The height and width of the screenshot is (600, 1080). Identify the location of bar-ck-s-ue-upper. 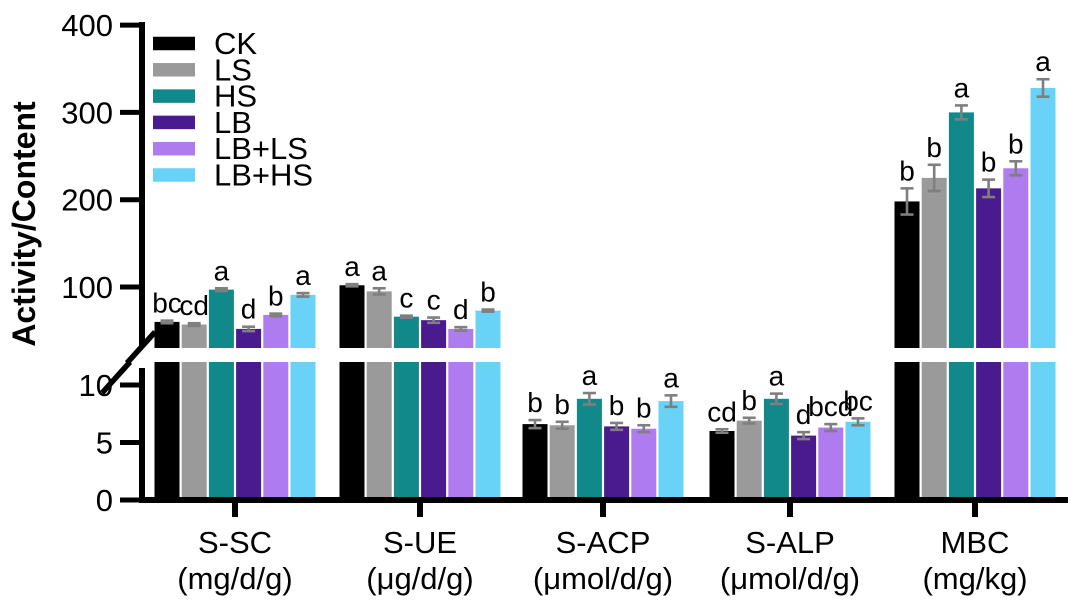
(352, 316).